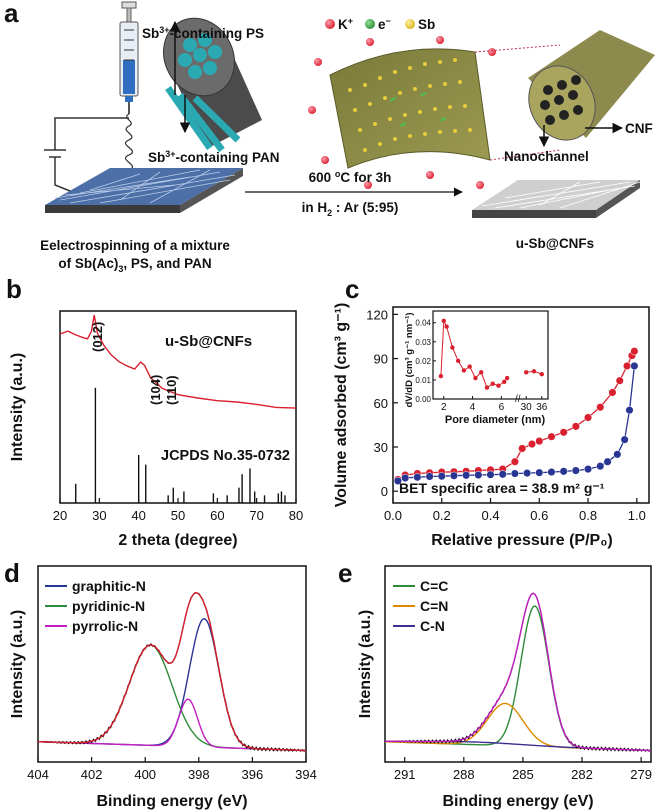 The height and width of the screenshot is (812, 662). What do you see at coordinates (38, 774) in the screenshot?
I see `xps-x-tick-label: 404` at bounding box center [38, 774].